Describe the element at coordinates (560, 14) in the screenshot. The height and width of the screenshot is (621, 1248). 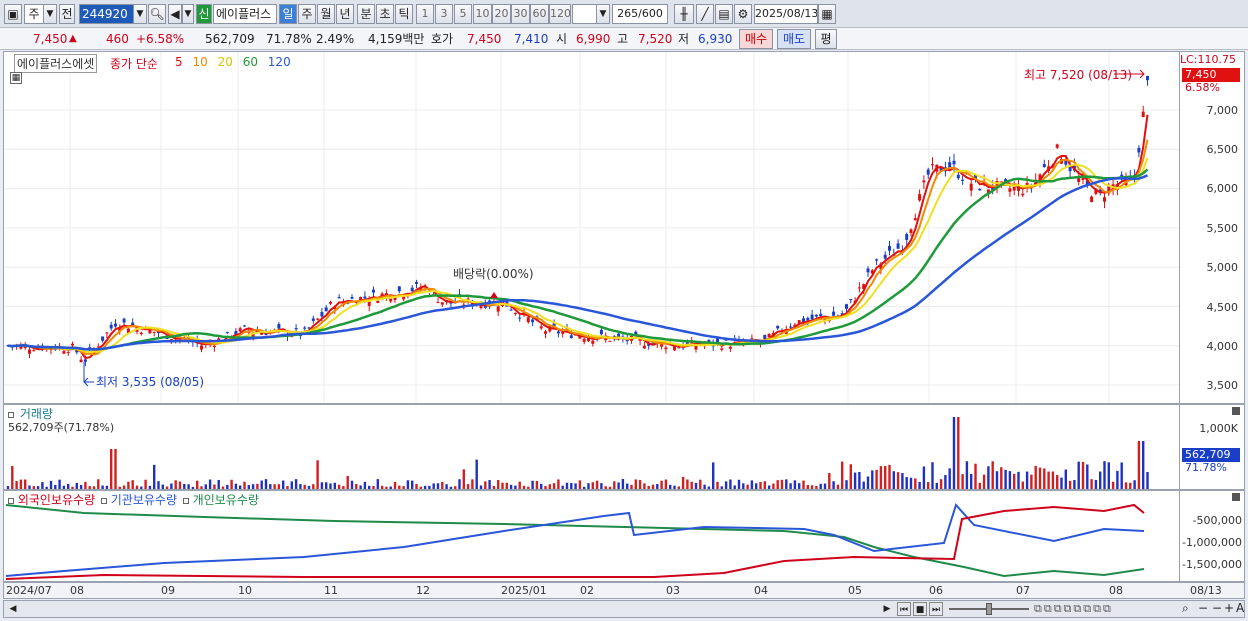
I see `minute-120-button: 120` at that location.